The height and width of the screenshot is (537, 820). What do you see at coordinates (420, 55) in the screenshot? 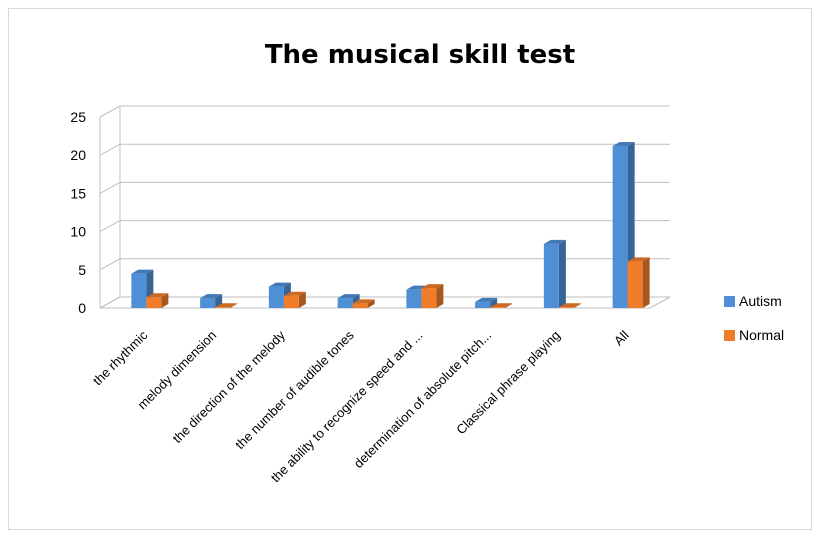
I see `chart-title: The musical skill test` at bounding box center [420, 55].